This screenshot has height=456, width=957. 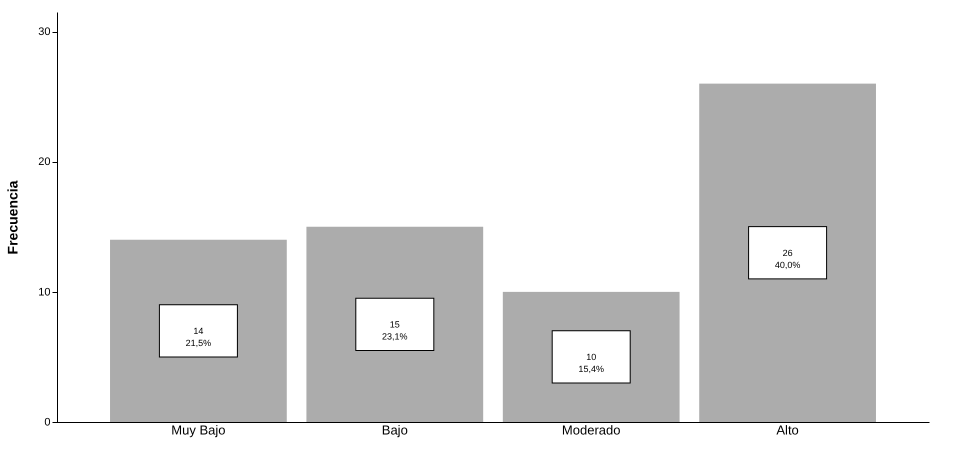 What do you see at coordinates (47, 422) in the screenshot?
I see `y-tick-label: 0` at bounding box center [47, 422].